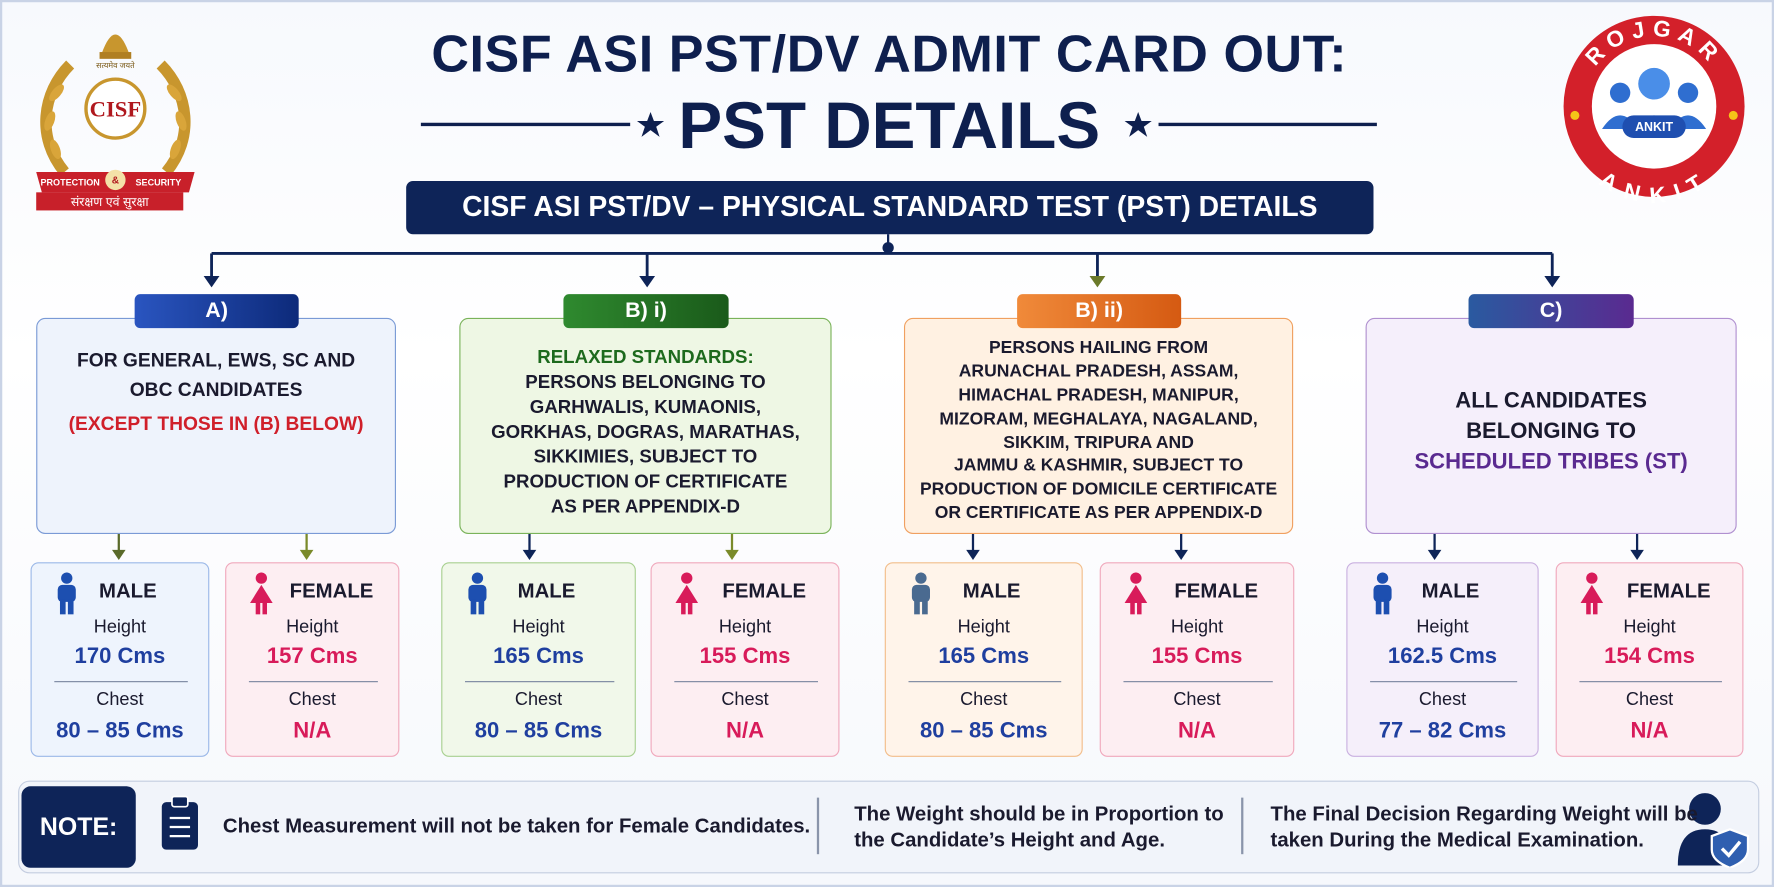  I want to click on female-card: FEMALE Height 157 Cms Chest N/A, so click(312, 659).